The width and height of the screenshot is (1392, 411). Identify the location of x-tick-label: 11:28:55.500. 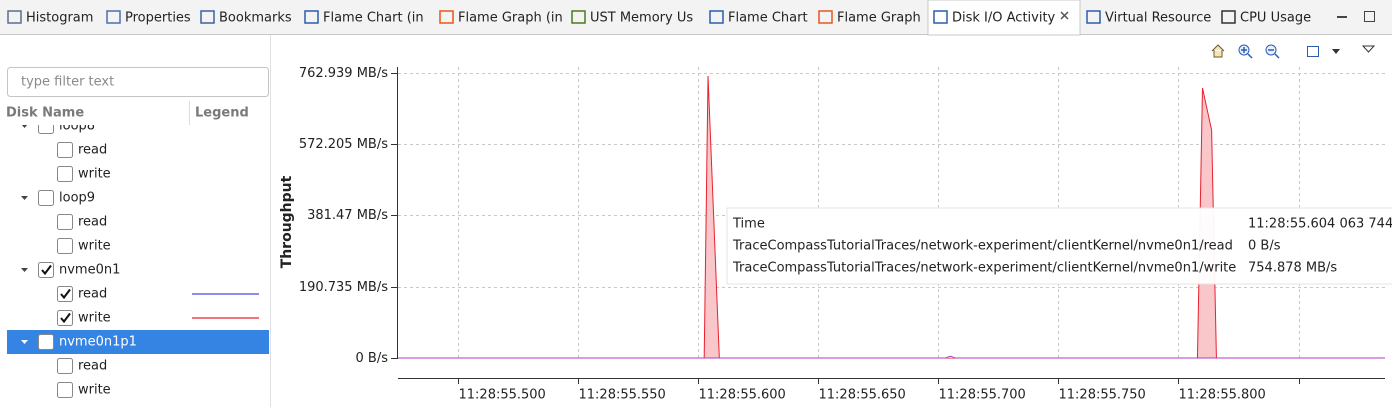
(502, 395).